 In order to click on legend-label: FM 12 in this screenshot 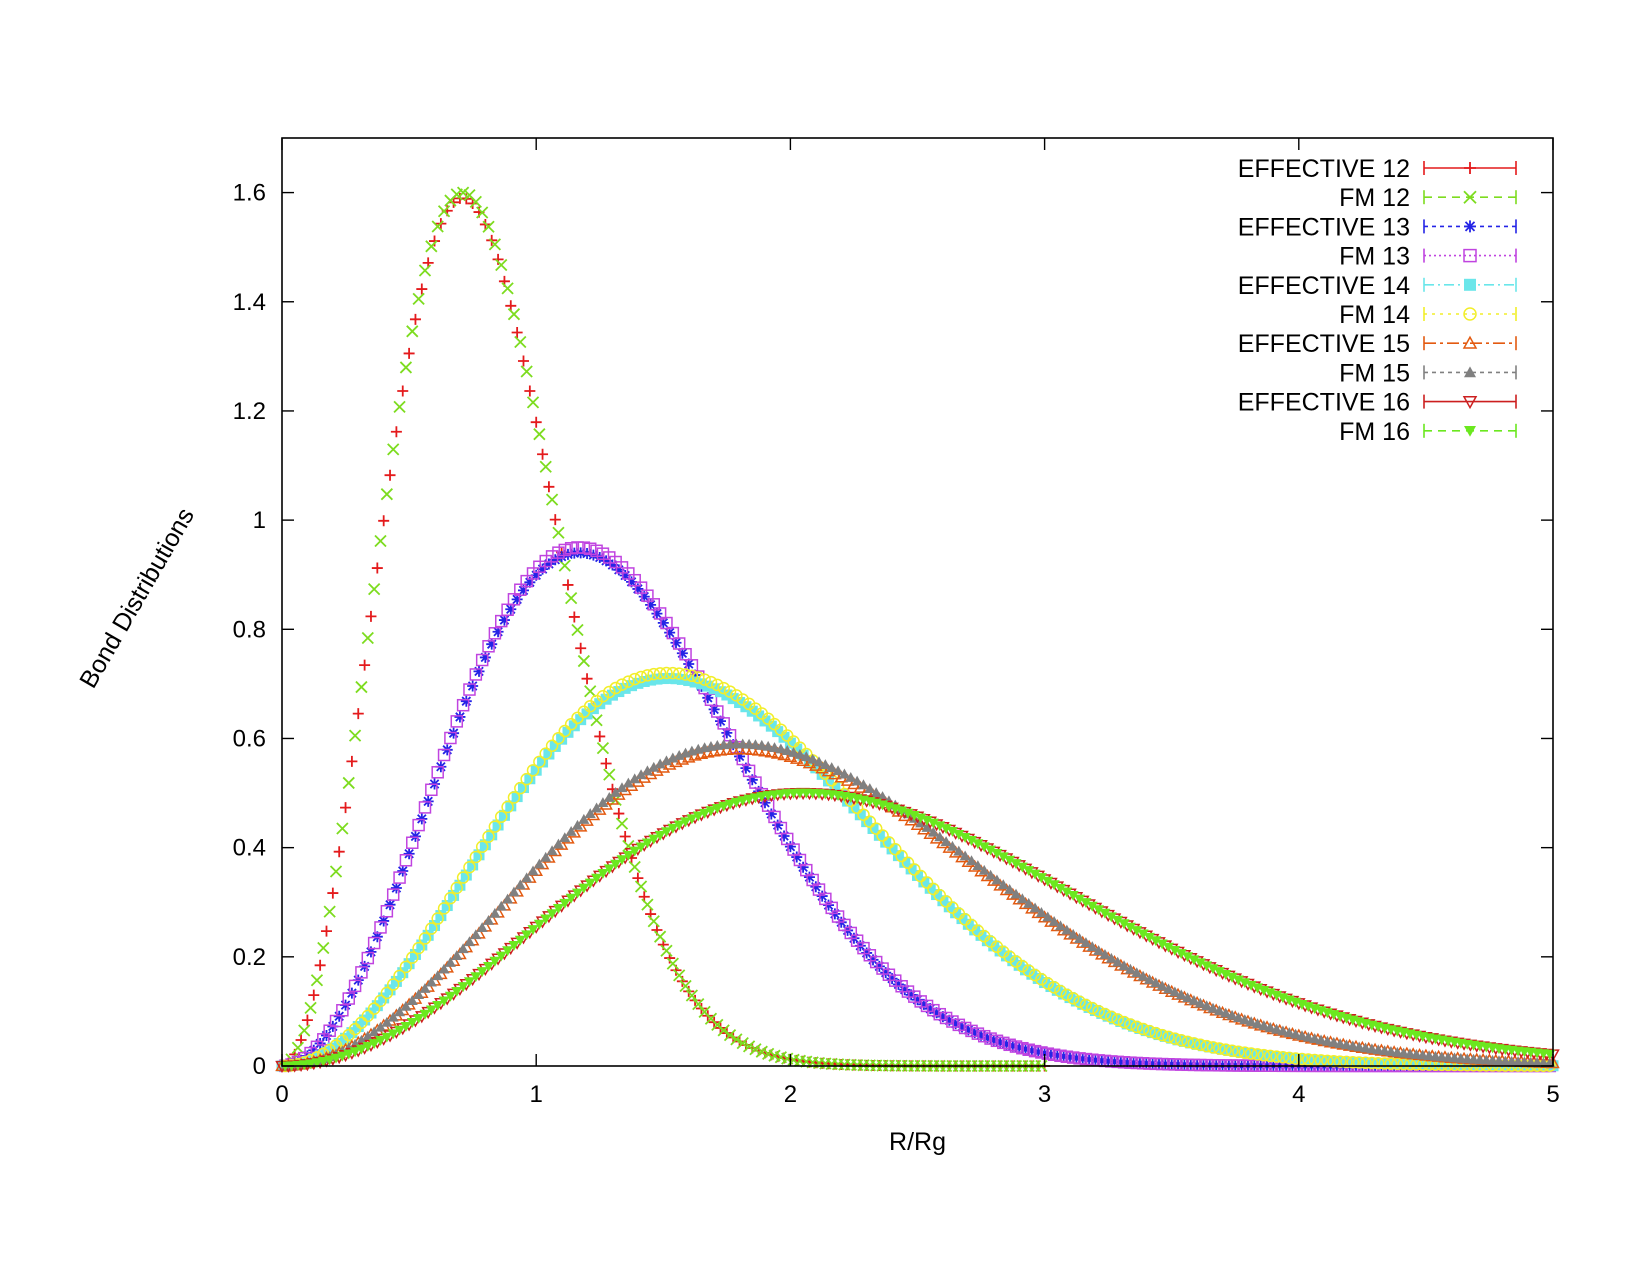, I will do `click(1374, 198)`.